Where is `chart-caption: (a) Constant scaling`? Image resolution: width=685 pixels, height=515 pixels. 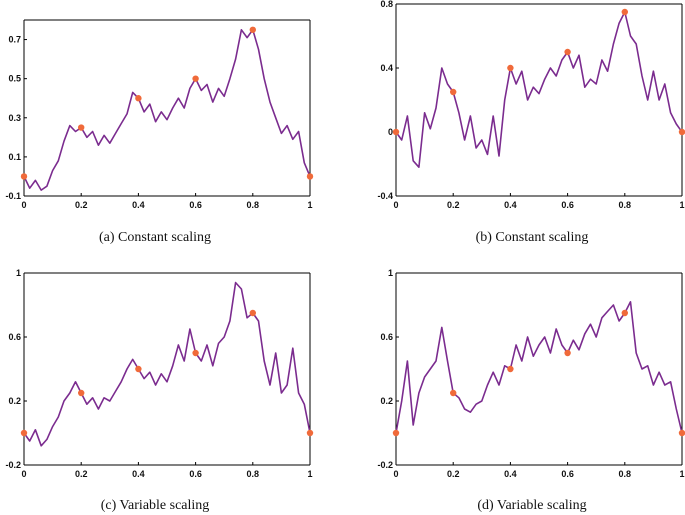 chart-caption: (a) Constant scaling is located at coordinates (155, 237).